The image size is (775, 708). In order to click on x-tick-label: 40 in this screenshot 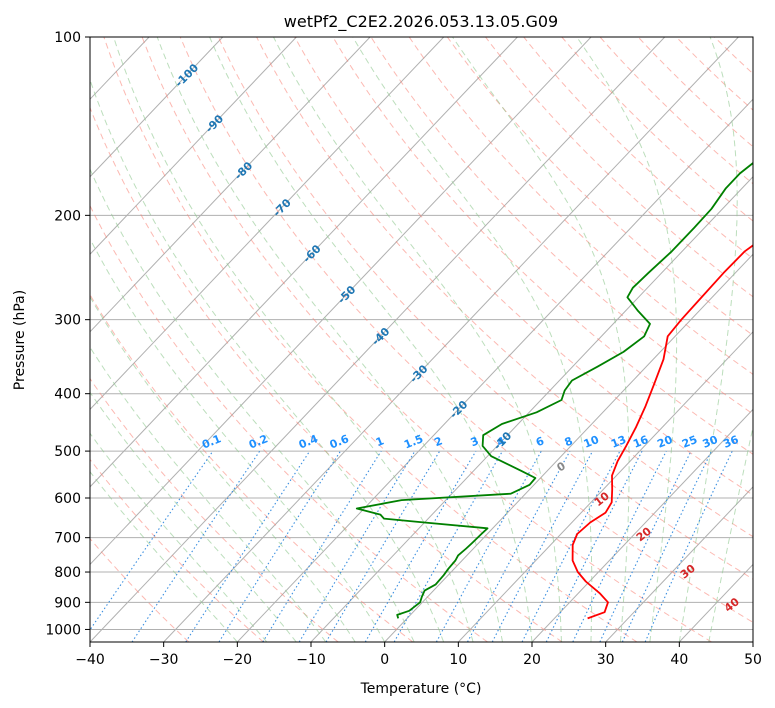, I will do `click(679, 660)`.